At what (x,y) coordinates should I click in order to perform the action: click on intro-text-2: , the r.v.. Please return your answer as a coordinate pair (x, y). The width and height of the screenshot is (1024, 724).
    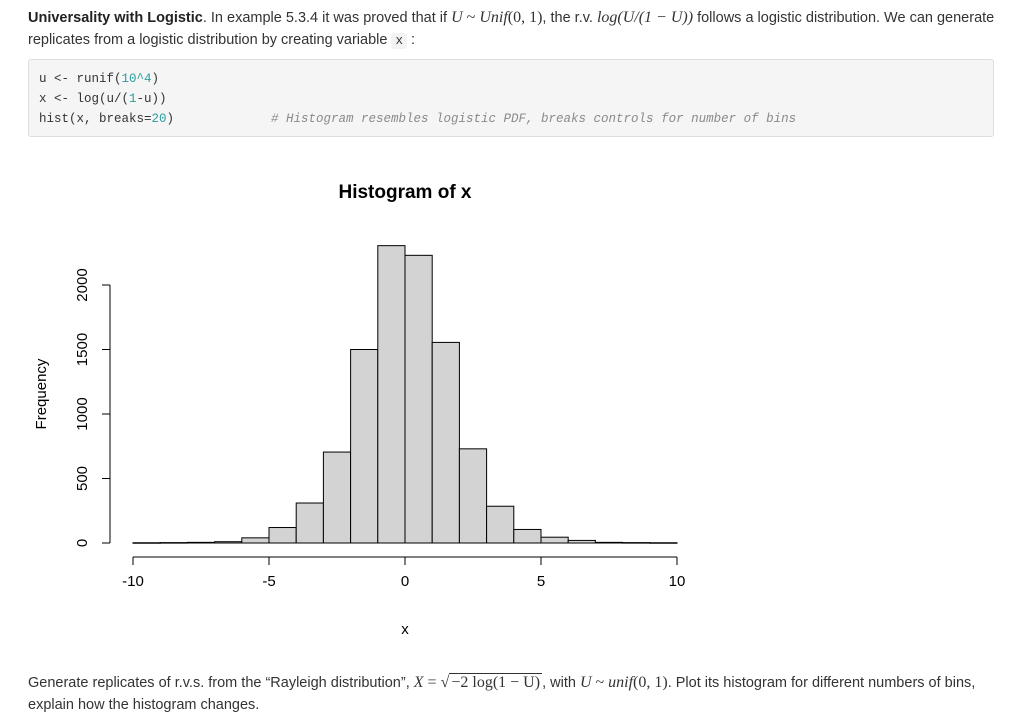
    Looking at the image, I should click on (569, 18).